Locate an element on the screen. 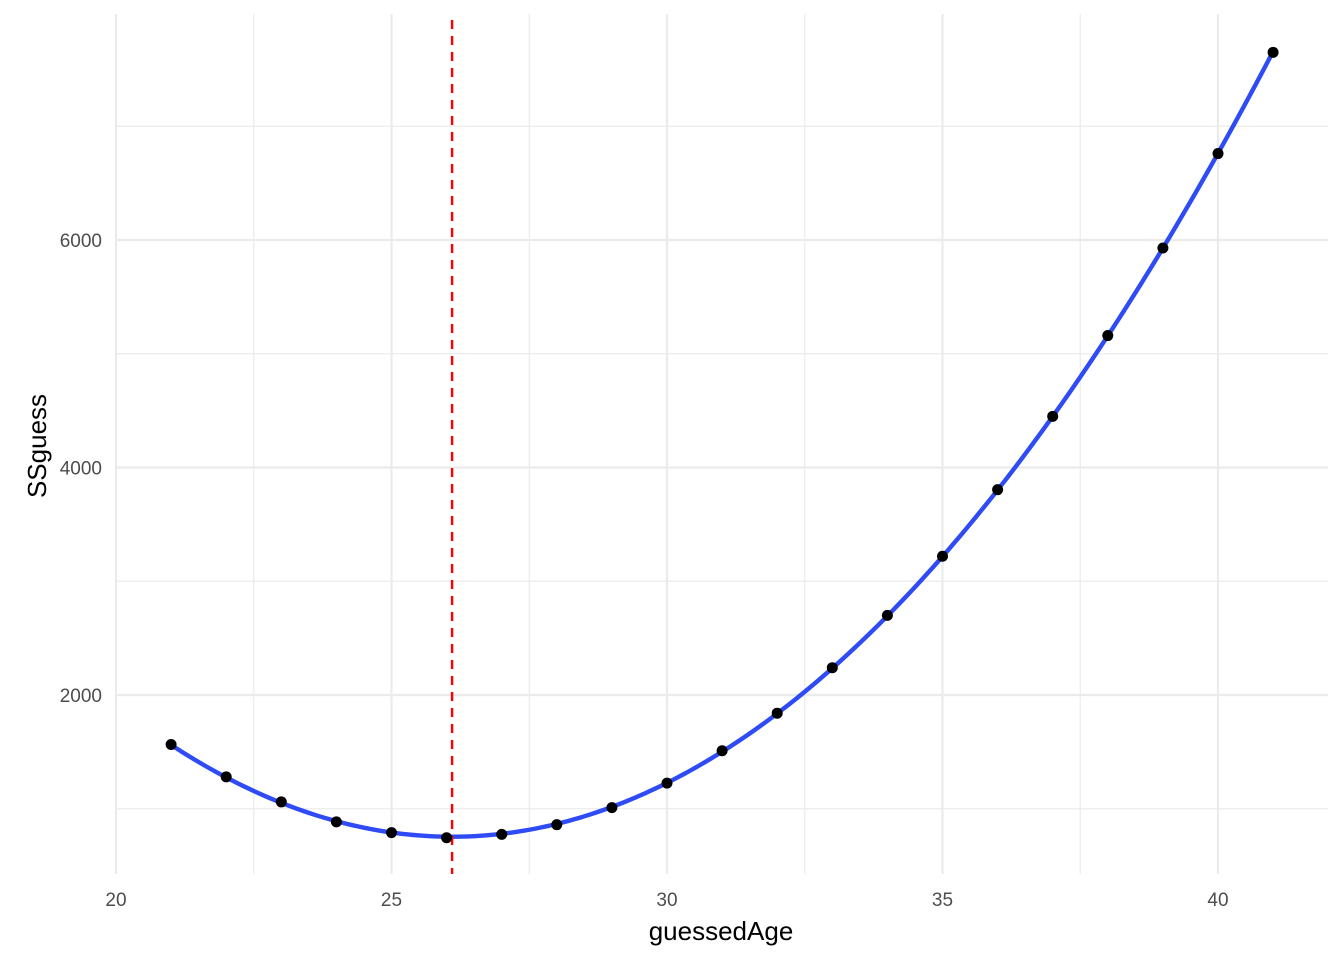 This screenshot has height=960, width=1344. y-axis-title: SSguess is located at coordinates (37, 446).